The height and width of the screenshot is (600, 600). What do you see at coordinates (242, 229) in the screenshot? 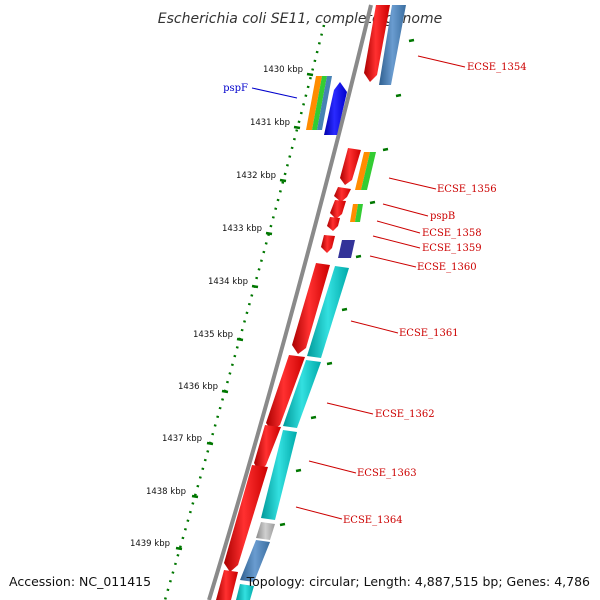
I see `kbp-label: 1433 kbp` at bounding box center [242, 229].